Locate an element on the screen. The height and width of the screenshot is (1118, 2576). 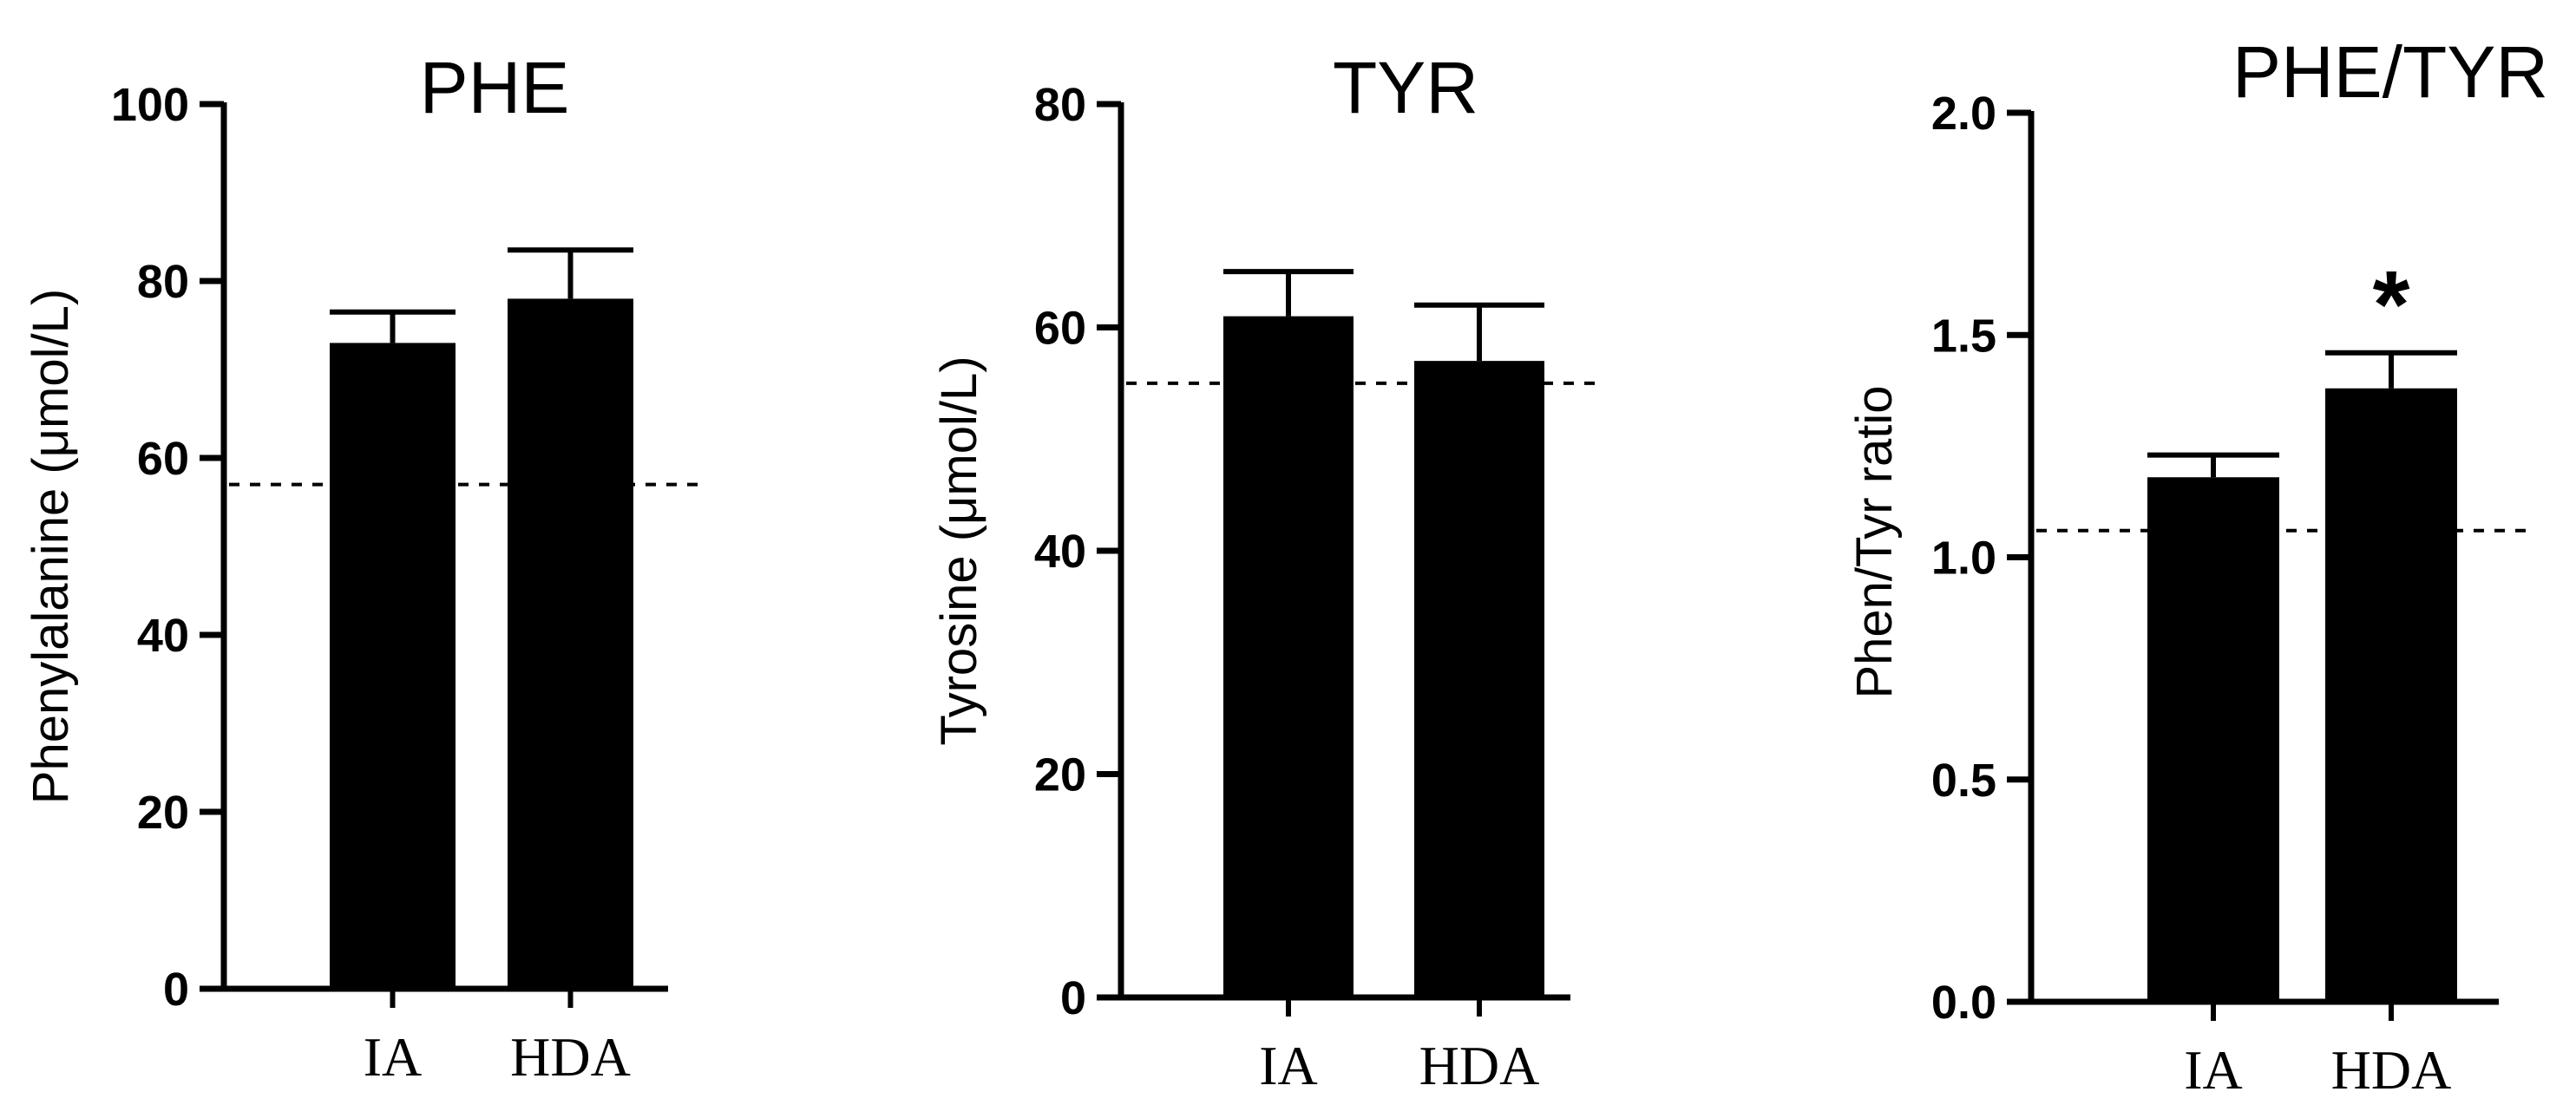
panel-3-title: PHE/TYR is located at coordinates (2390, 72).